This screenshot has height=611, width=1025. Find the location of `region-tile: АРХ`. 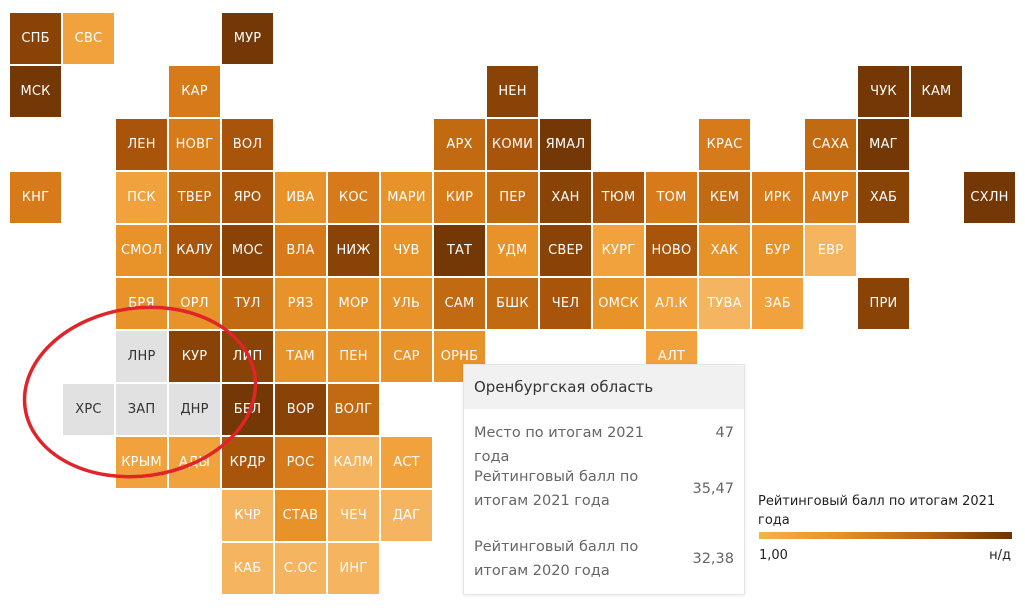

region-tile: АРХ is located at coordinates (459, 144).